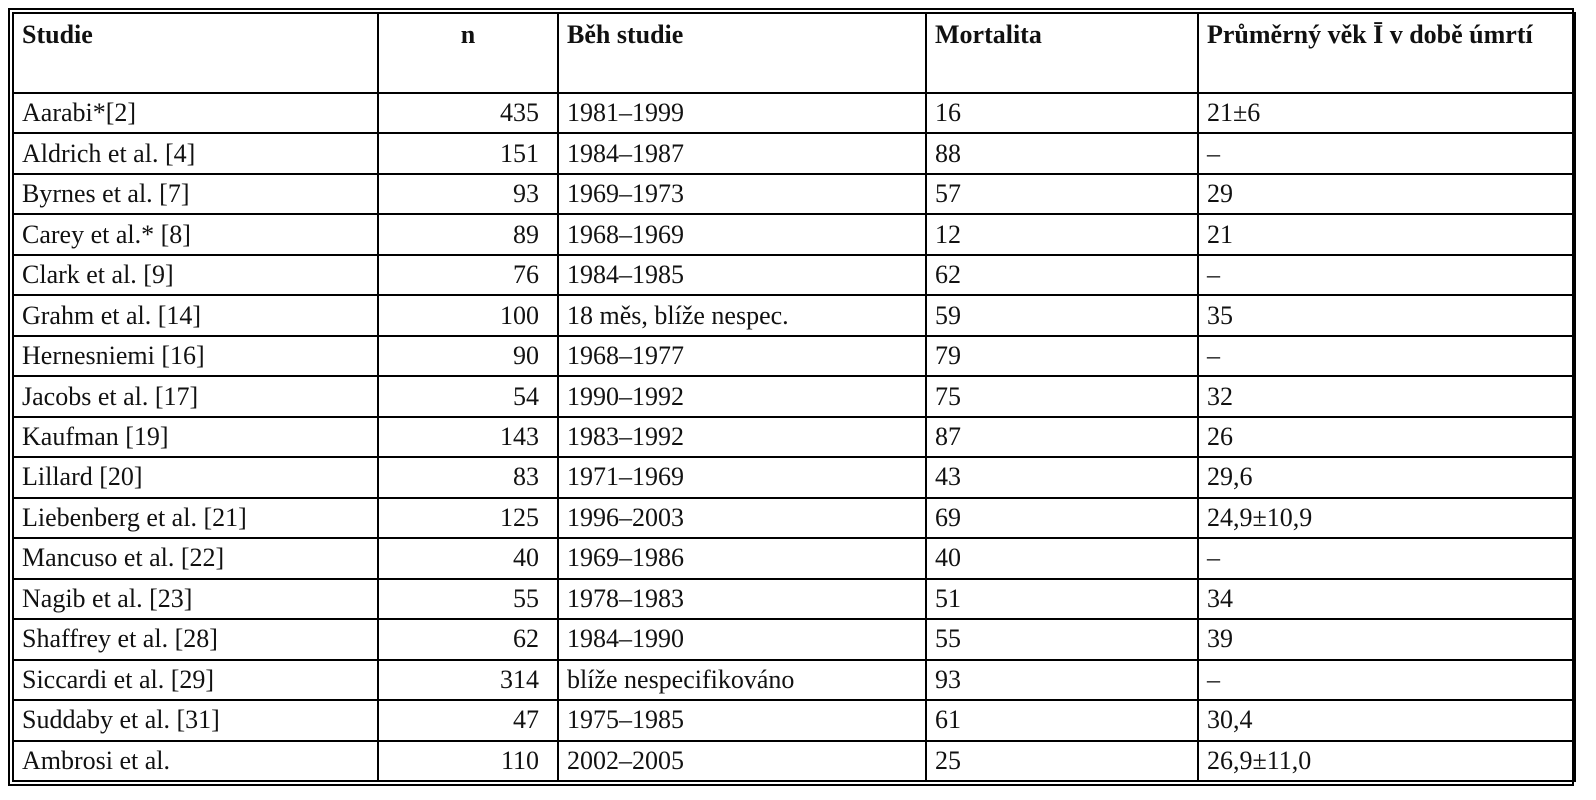 This screenshot has height=800, width=1596. Describe the element at coordinates (742, 599) in the screenshot. I see `cell-period: 1978–1983` at that location.